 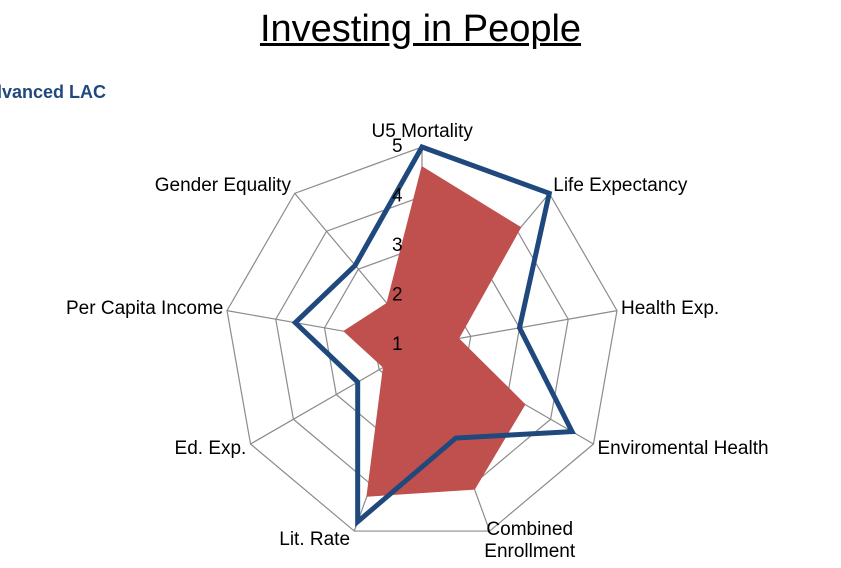 I want to click on category-label: Health Exp., so click(x=670, y=308).